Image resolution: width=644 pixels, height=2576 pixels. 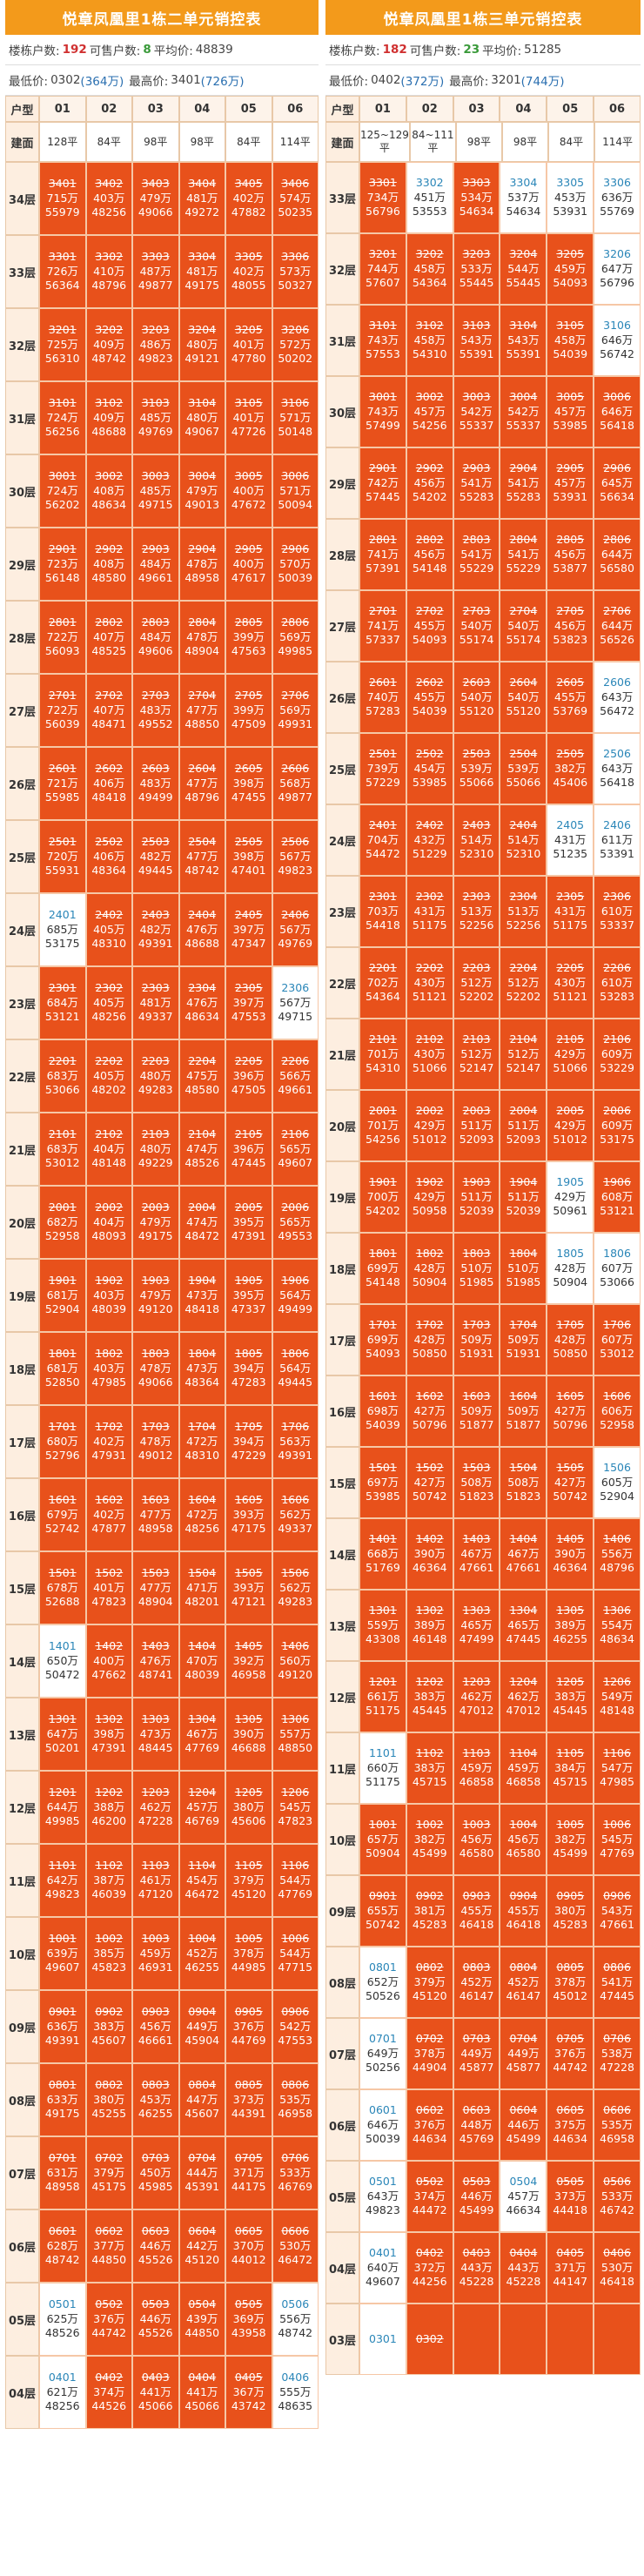 I want to click on unit-cell-available: 2401 685万 53175, so click(x=62, y=929).